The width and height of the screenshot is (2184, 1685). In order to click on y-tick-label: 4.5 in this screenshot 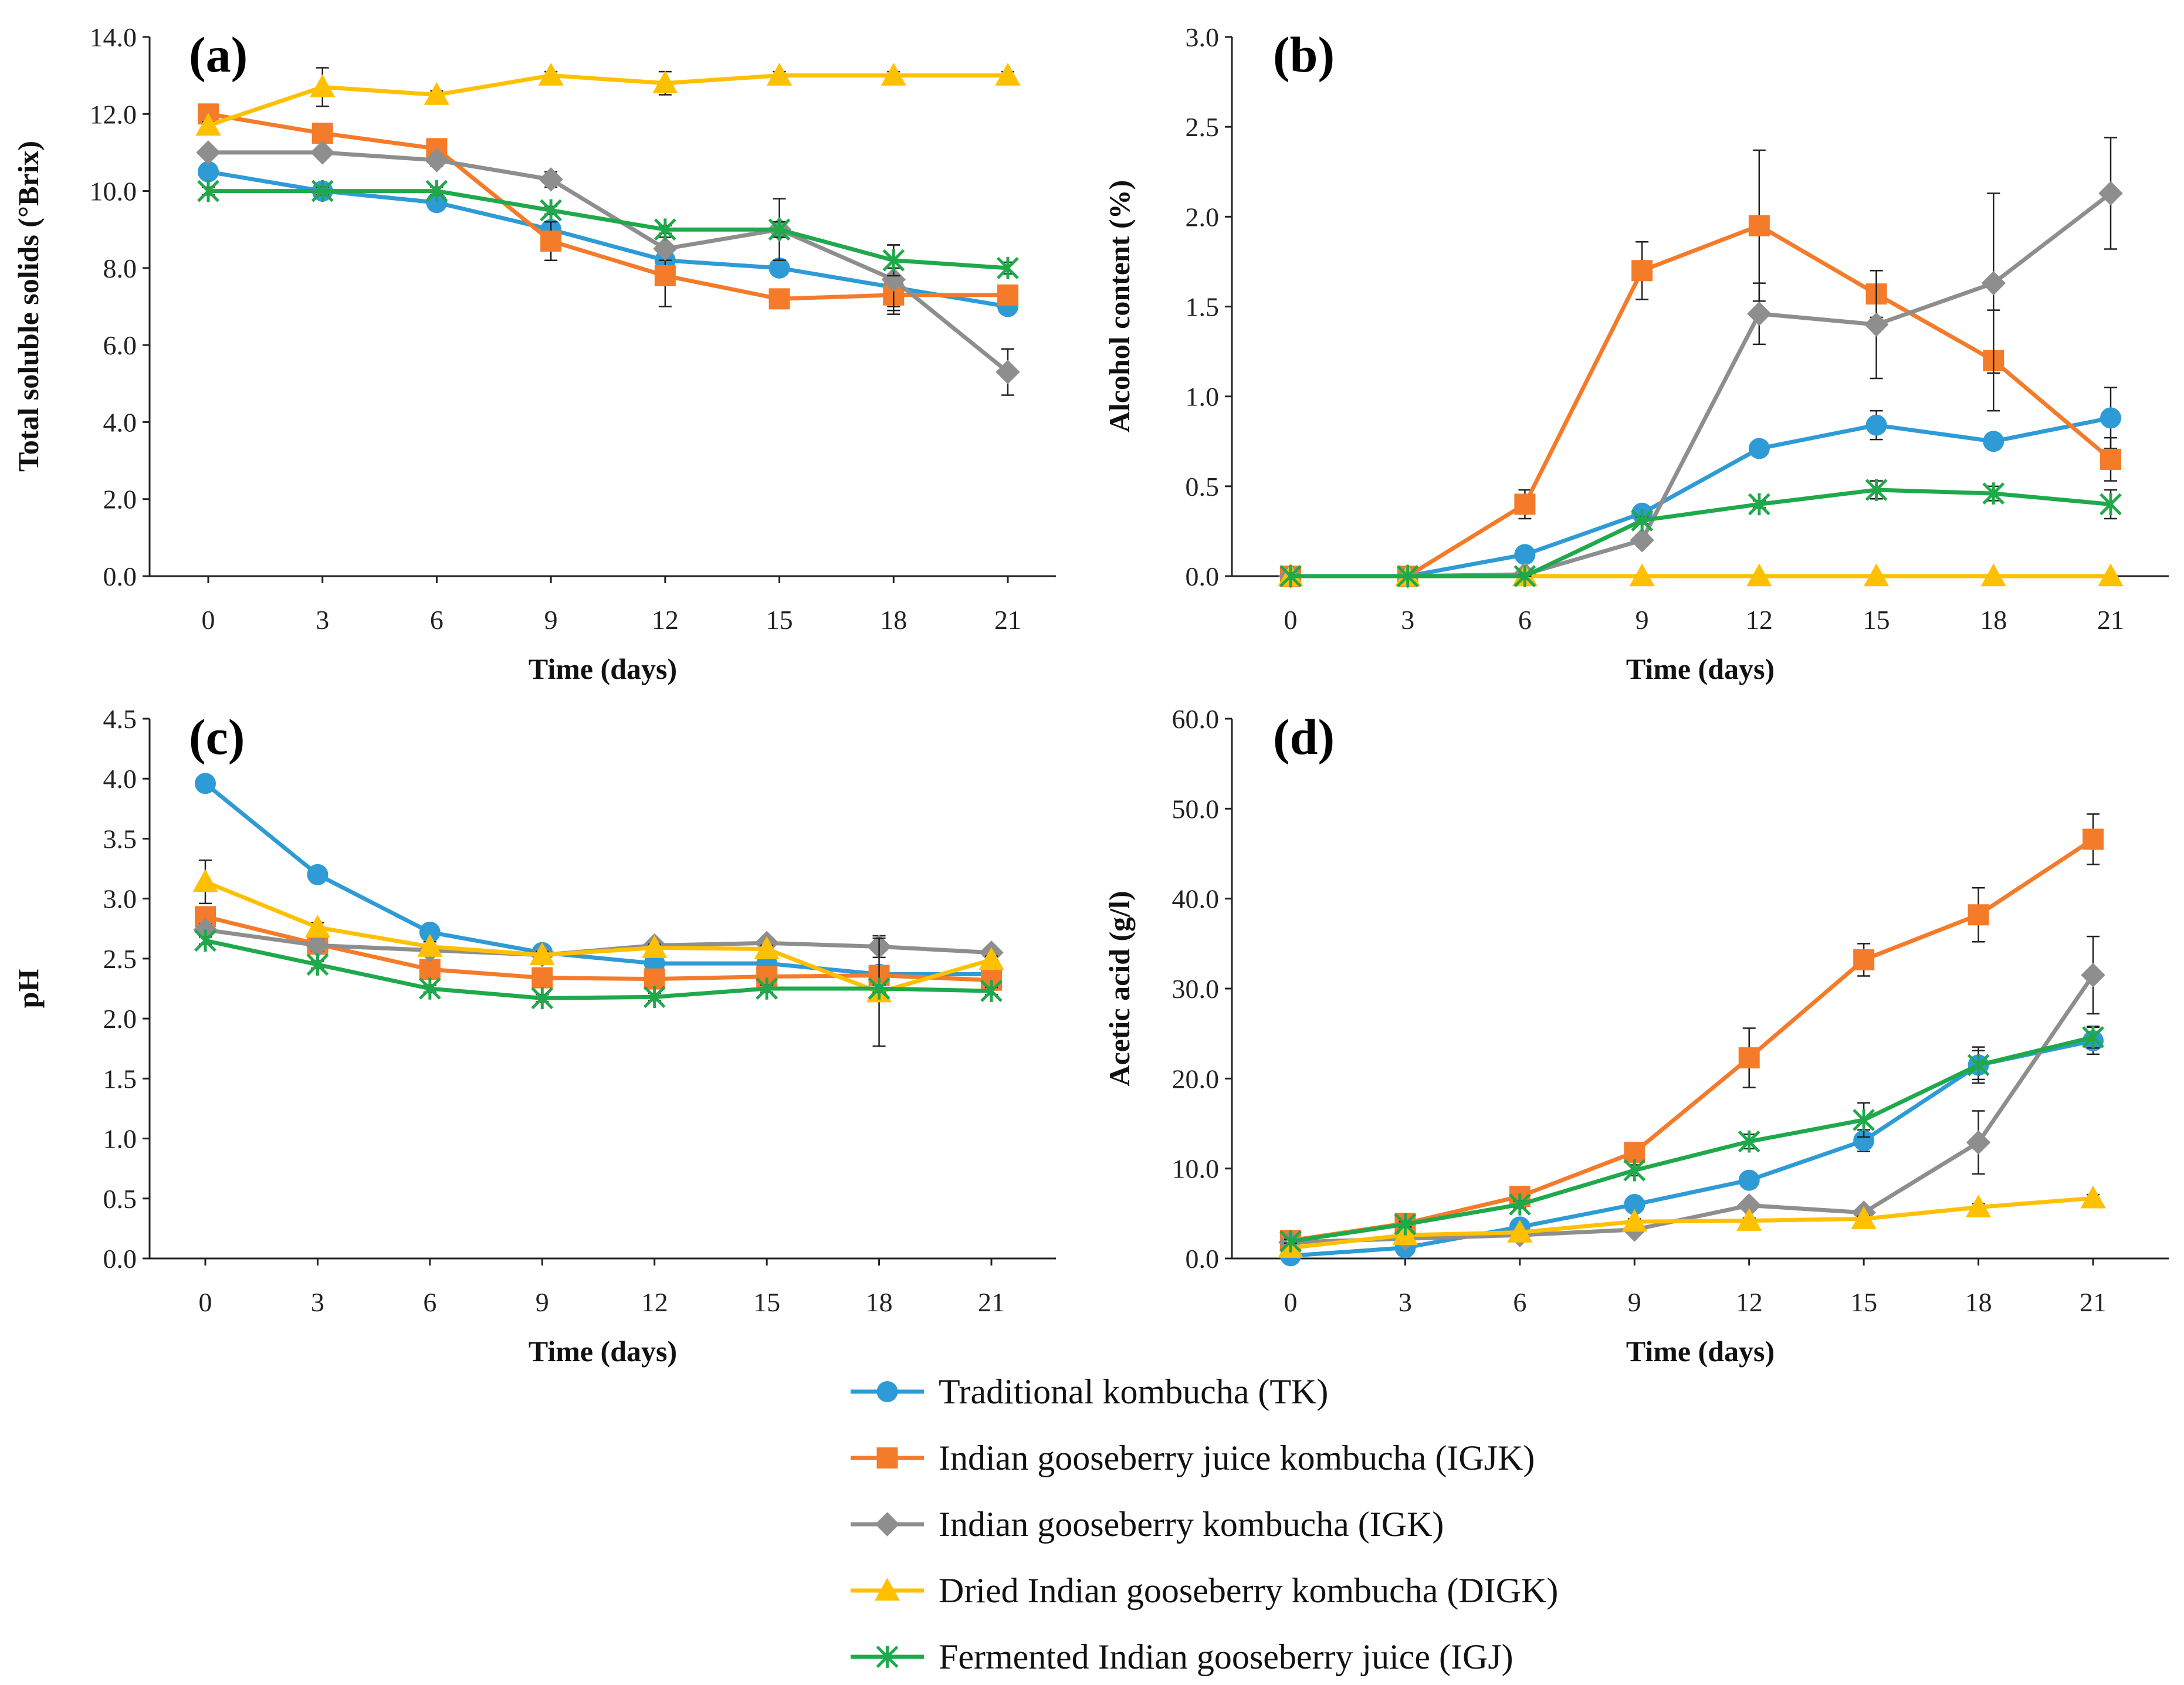, I will do `click(120, 719)`.